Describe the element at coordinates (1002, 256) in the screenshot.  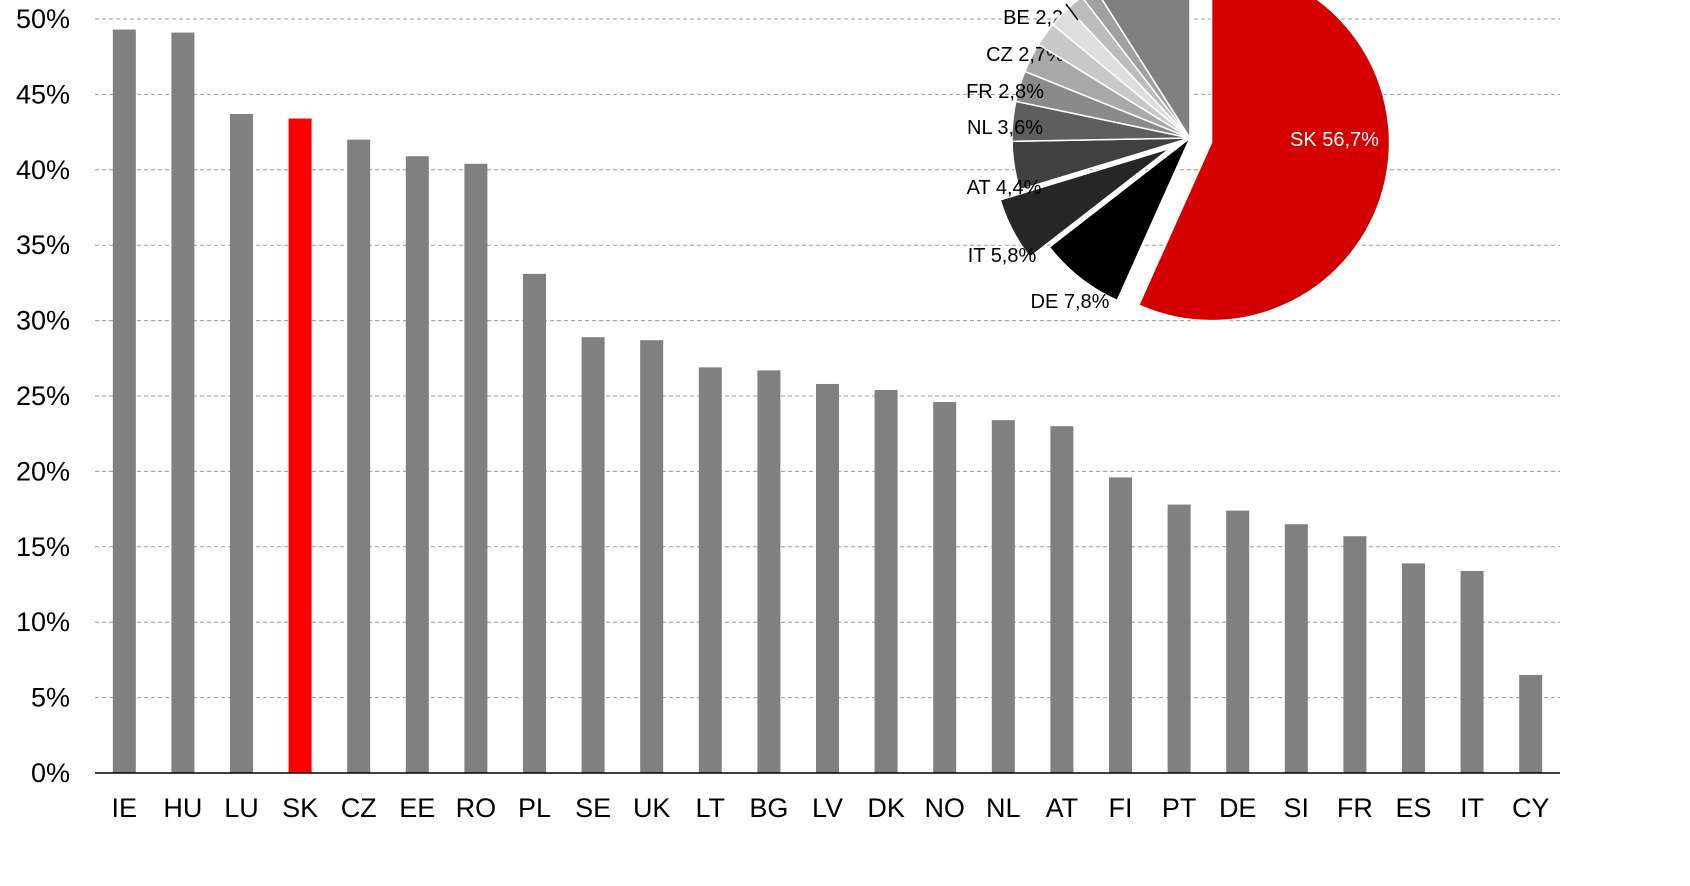
I see `pie-slice-label: IT 5,8%` at that location.